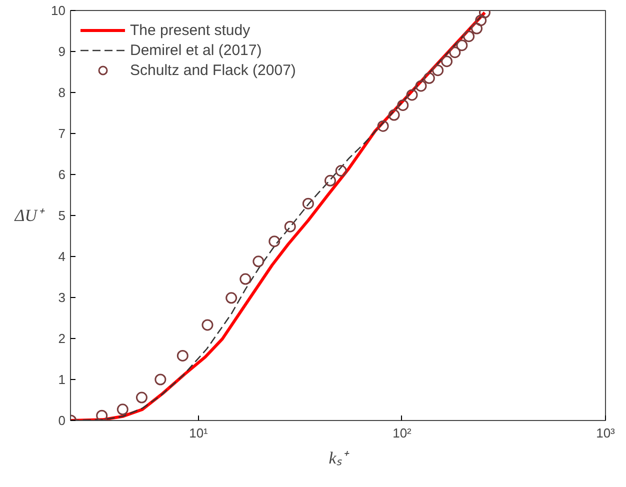  What do you see at coordinates (190, 30) in the screenshot?
I see `legend-label: The present study` at bounding box center [190, 30].